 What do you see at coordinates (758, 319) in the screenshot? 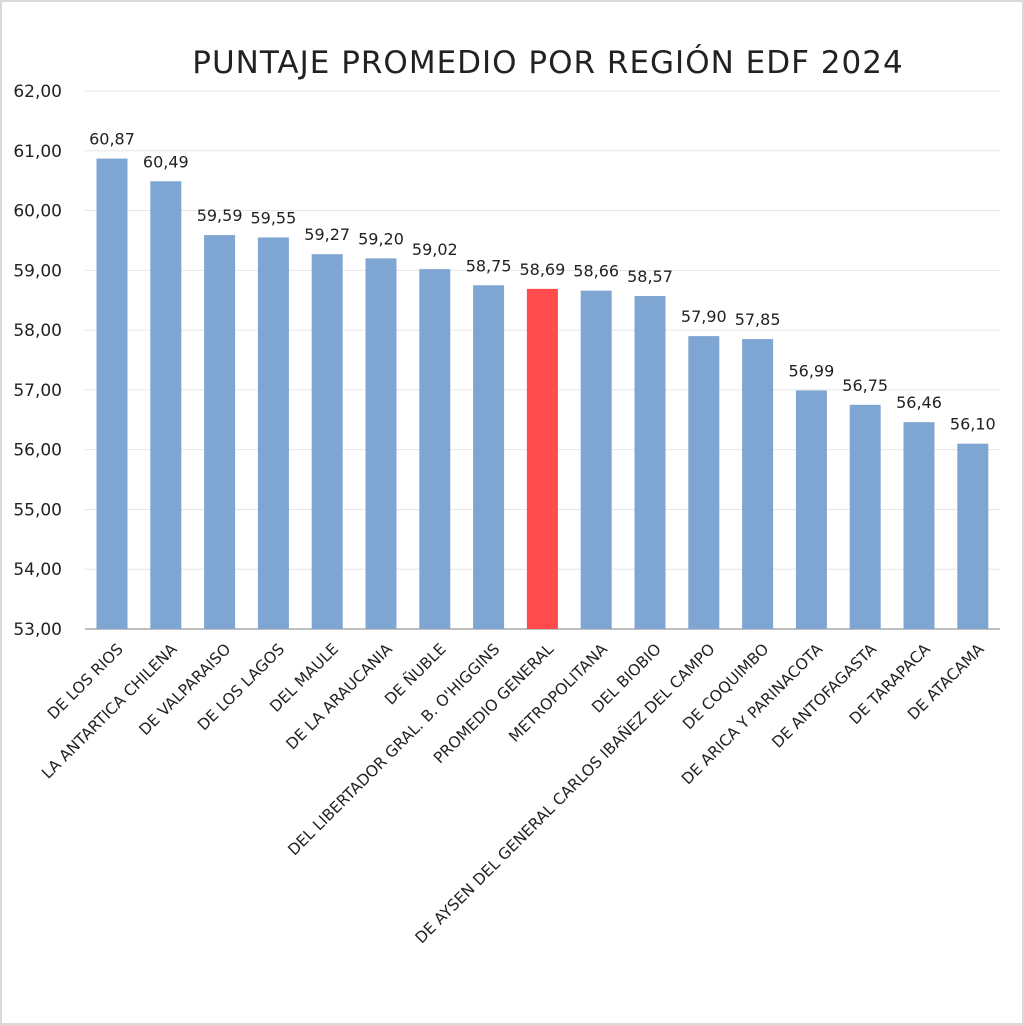
I see `data-label: 57,85` at bounding box center [758, 319].